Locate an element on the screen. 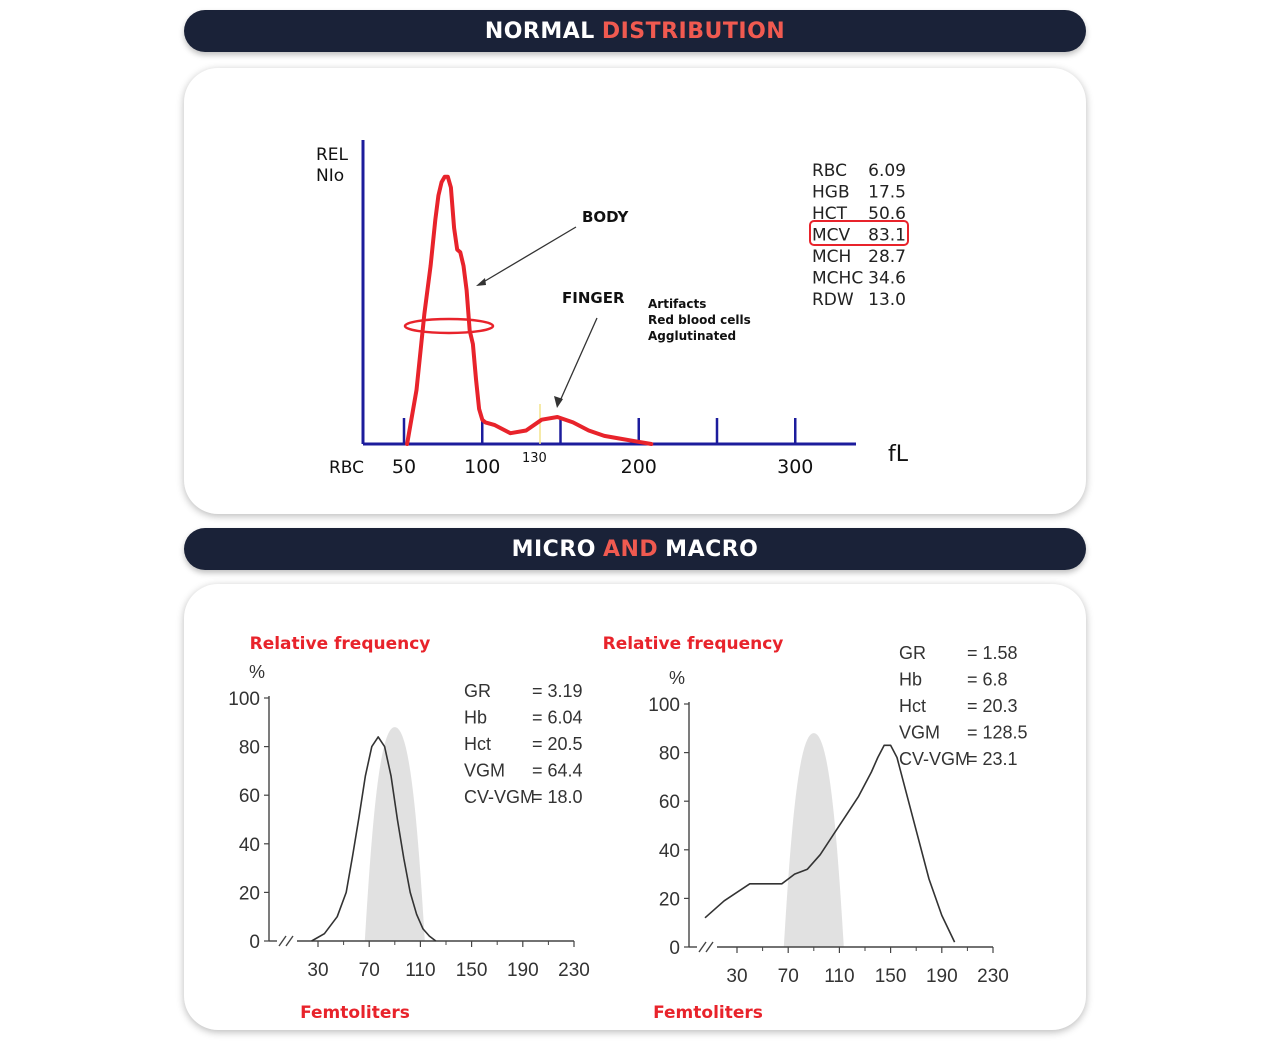  x-prefix-label: RBC is located at coordinates (346, 468).